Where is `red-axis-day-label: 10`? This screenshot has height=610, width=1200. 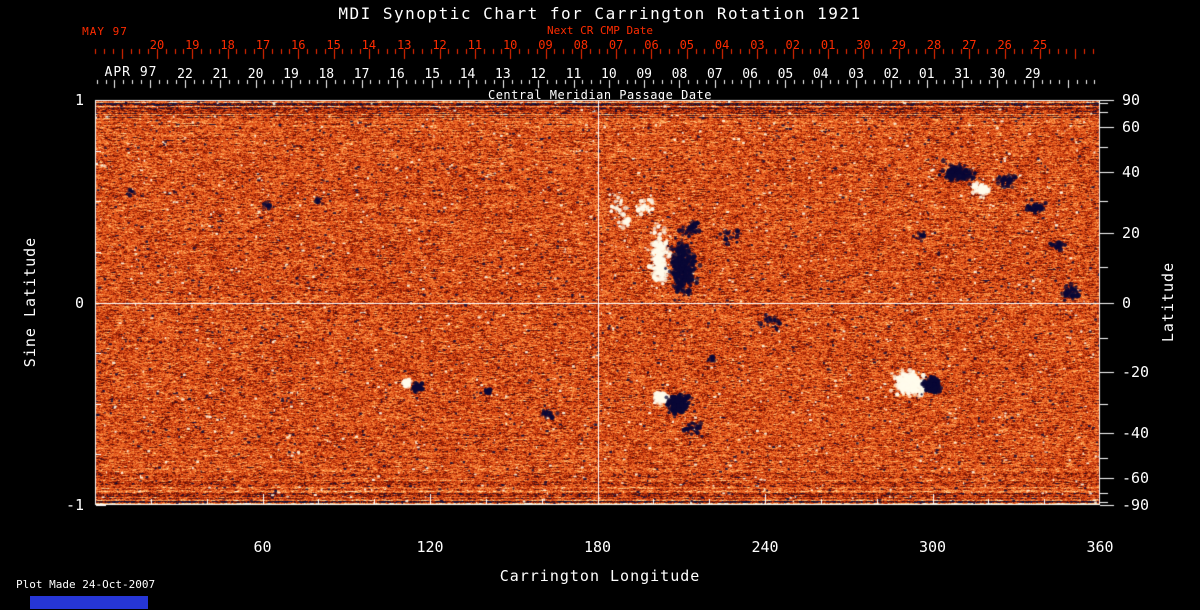 red-axis-day-label: 10 is located at coordinates (510, 45).